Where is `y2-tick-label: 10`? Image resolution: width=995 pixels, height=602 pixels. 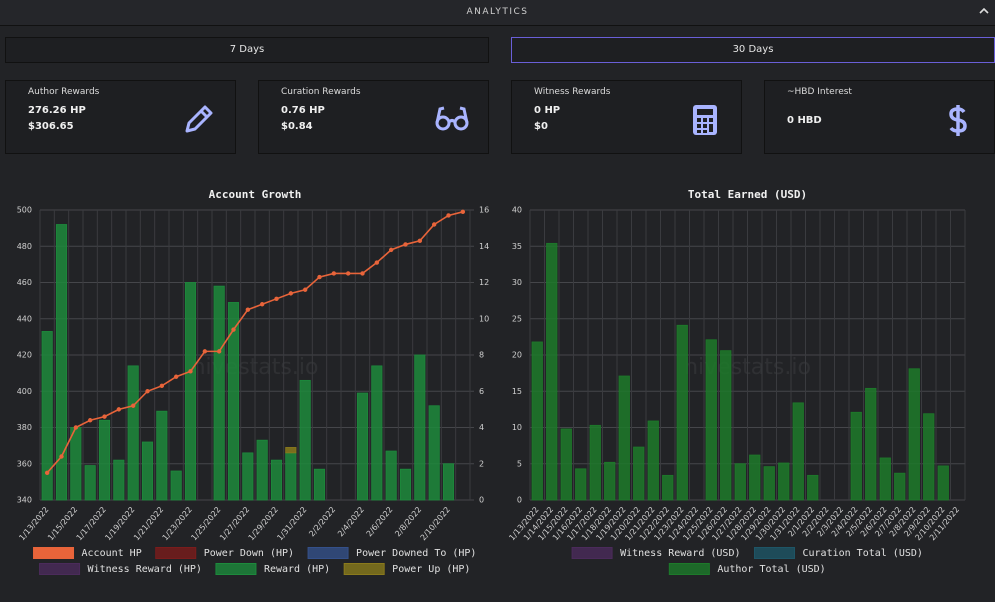 y2-tick-label: 10 is located at coordinates (484, 318).